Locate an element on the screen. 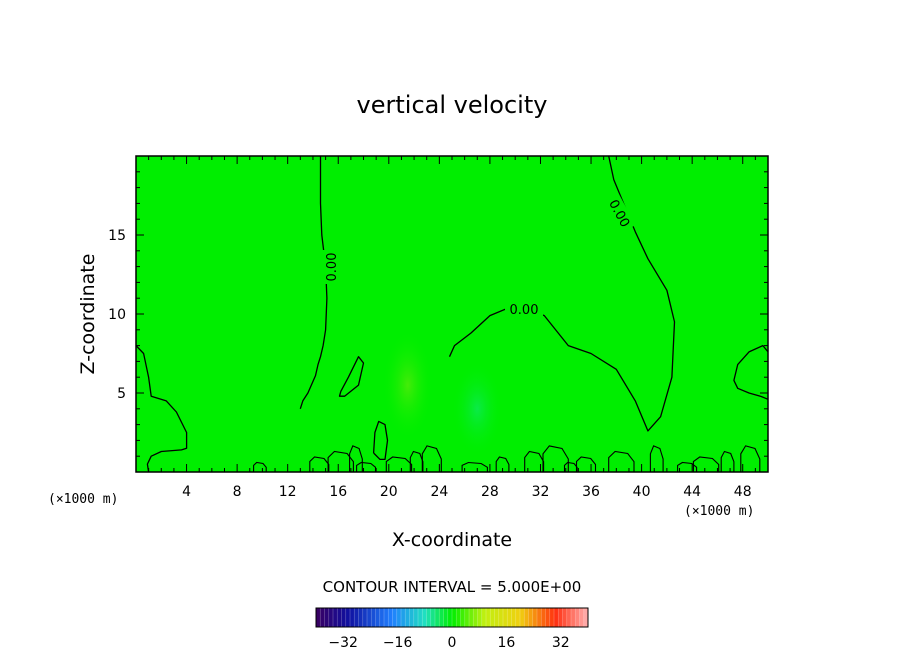 The height and width of the screenshot is (654, 904). y-tick-labels: 5 10 15 is located at coordinates (117, 315).